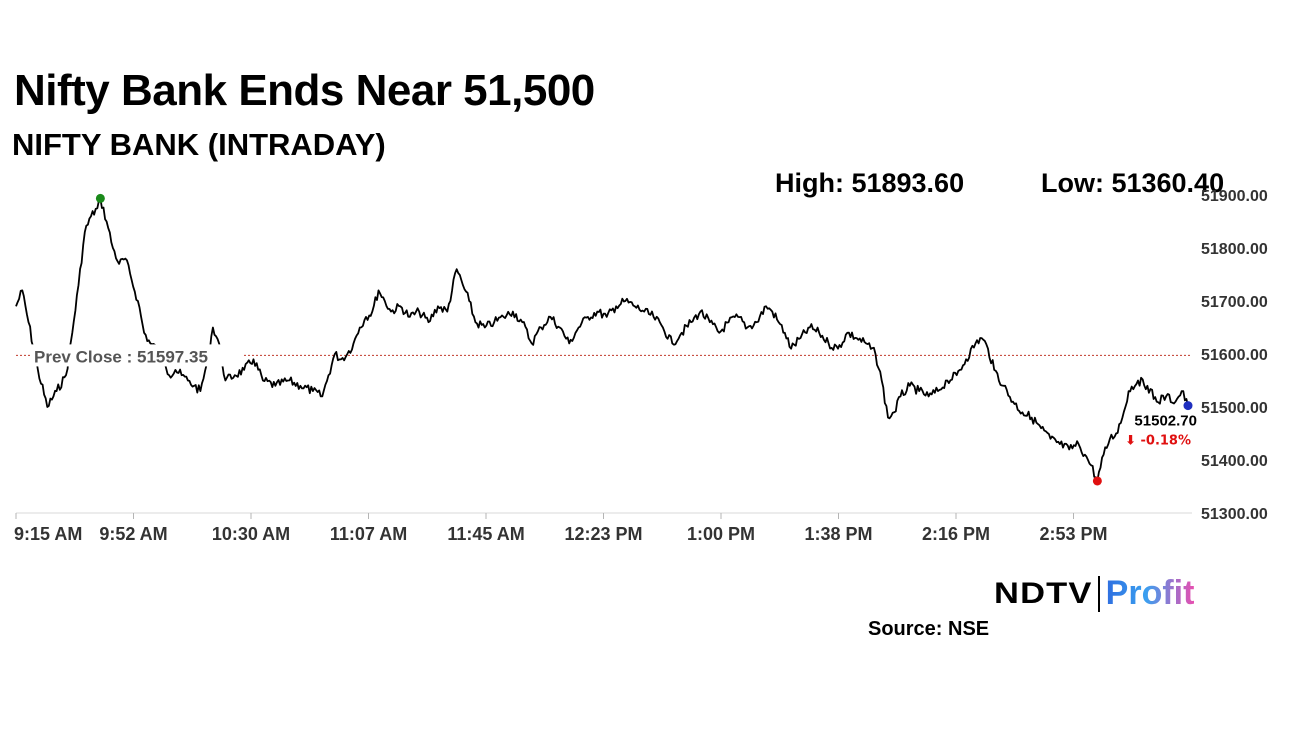  I want to click on prev-close-label-bg, so click(136, 355).